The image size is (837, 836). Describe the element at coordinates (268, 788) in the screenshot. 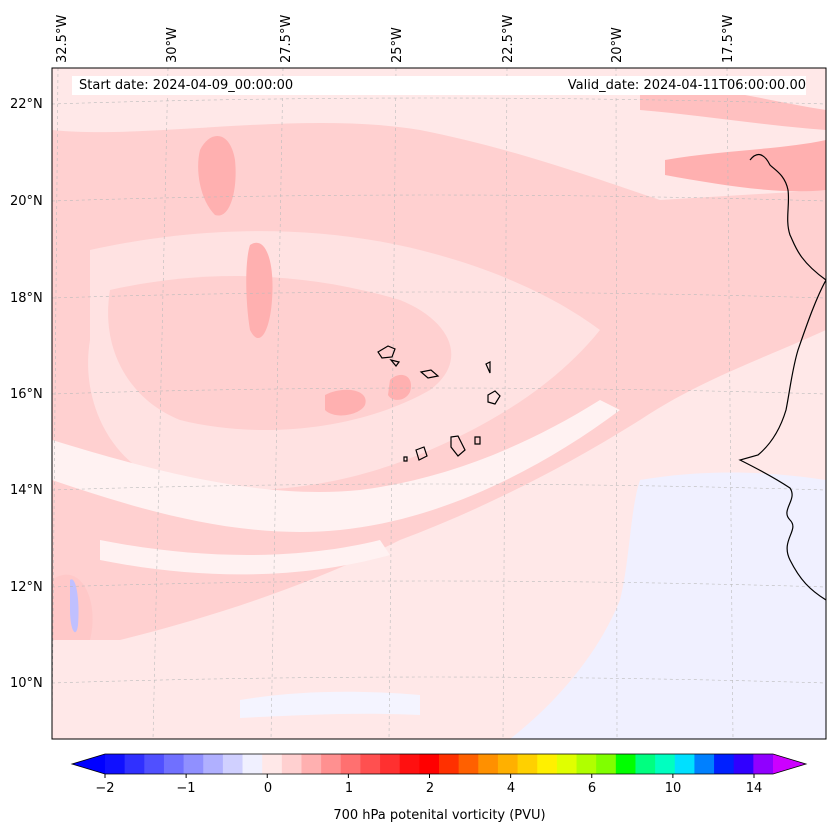

I see `colorbar-tick: 0` at that location.